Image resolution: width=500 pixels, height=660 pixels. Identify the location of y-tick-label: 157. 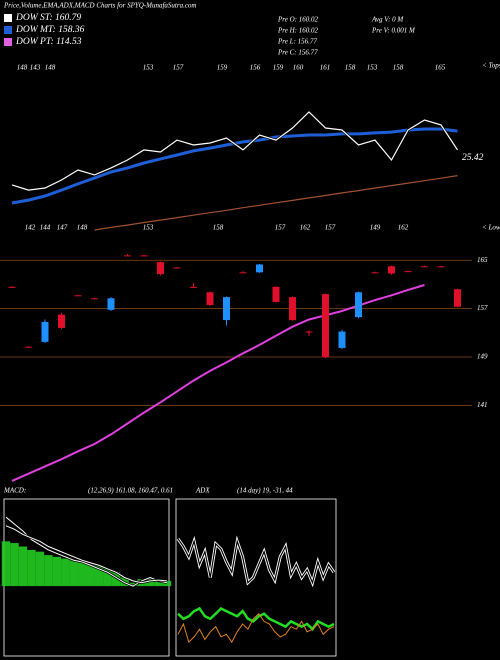
(482, 308).